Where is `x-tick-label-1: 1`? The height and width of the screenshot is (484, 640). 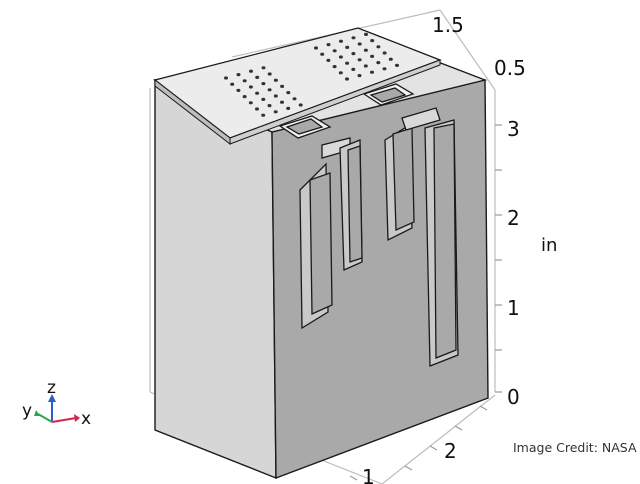 x-tick-label-1: 1 is located at coordinates (368, 474).